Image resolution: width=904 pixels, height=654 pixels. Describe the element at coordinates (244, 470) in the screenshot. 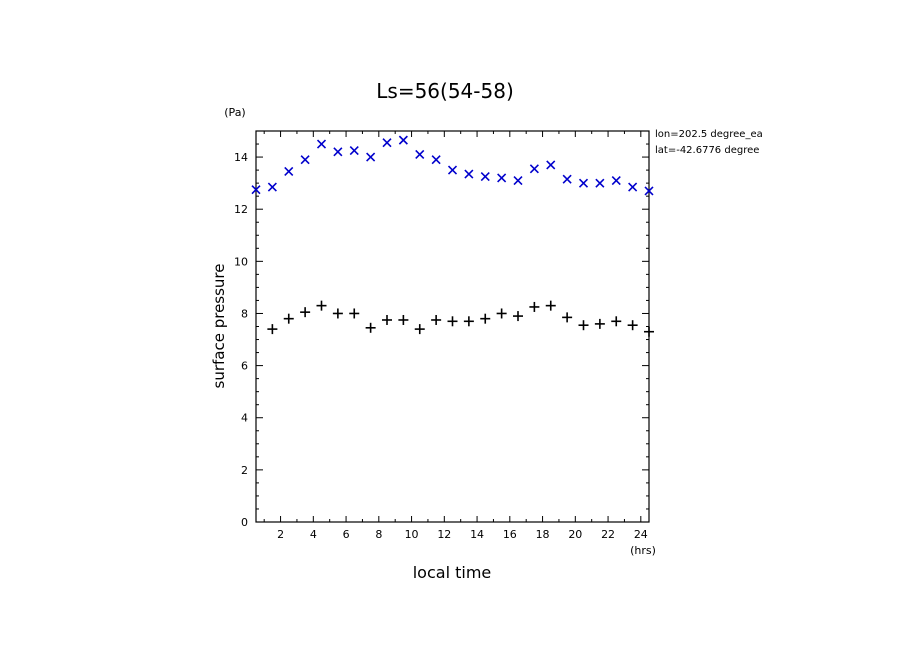

I see `y-tick-label: 2` at that location.